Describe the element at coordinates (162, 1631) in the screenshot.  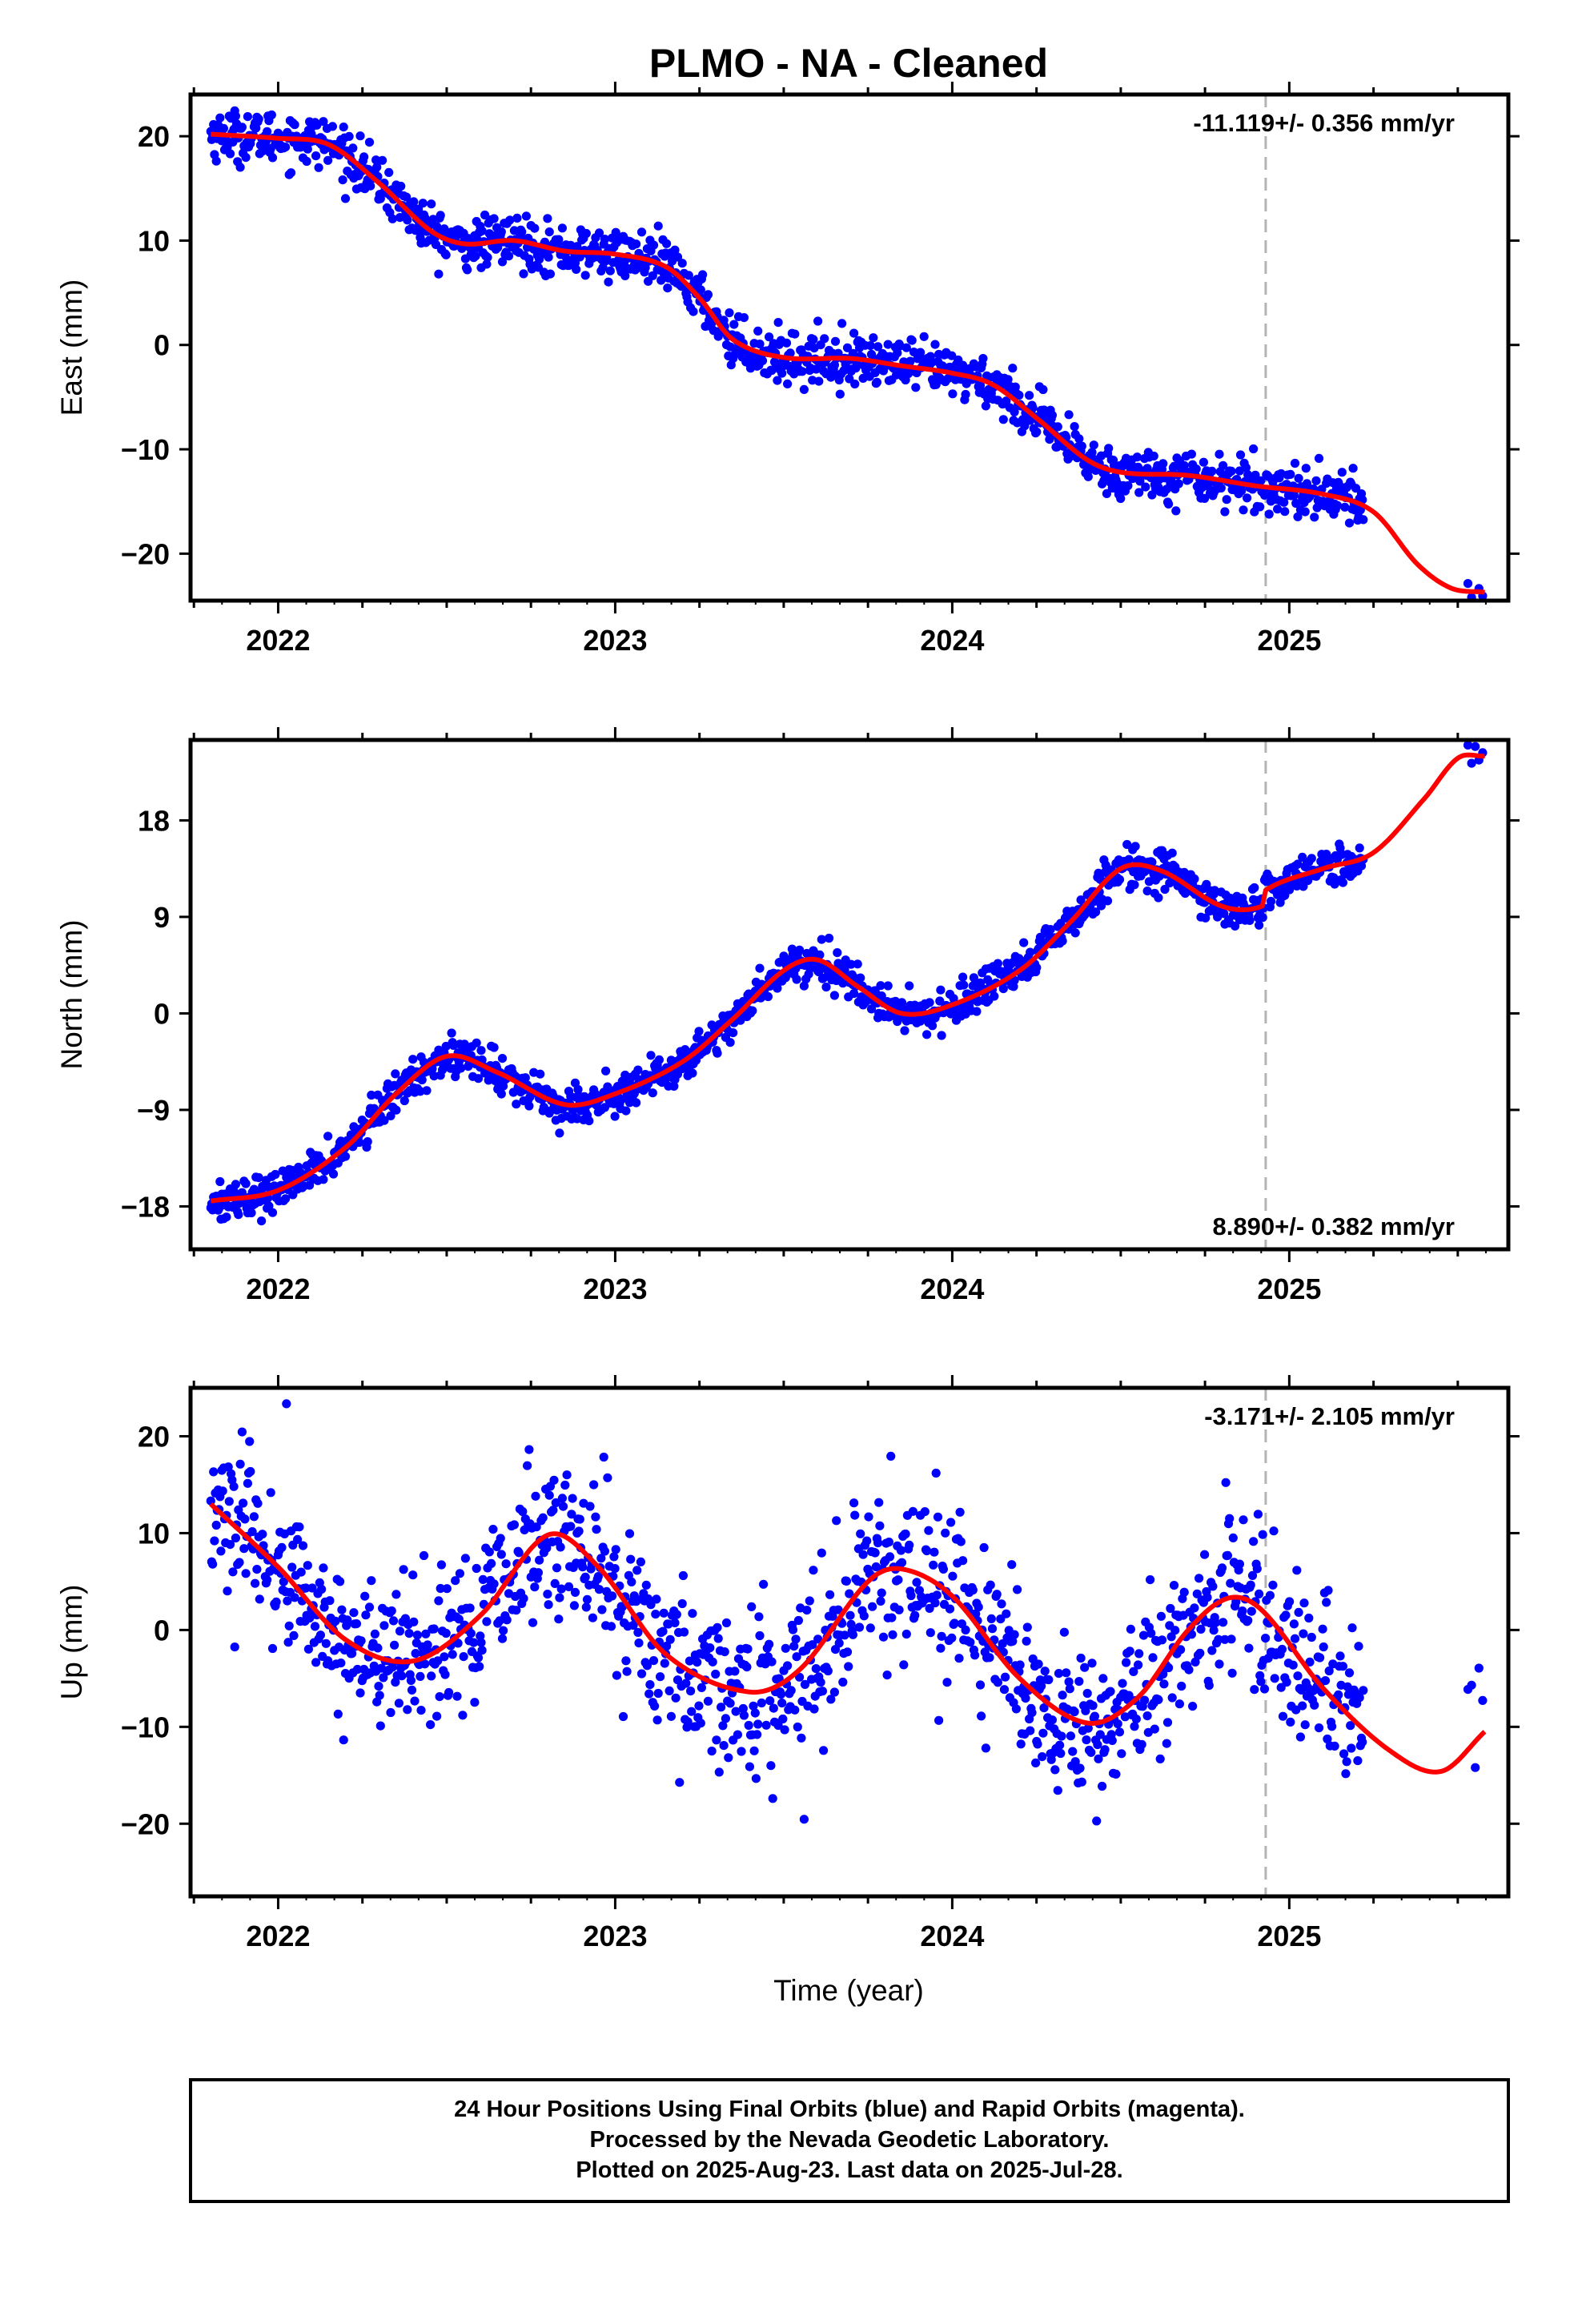
I see `y-tick-label: 0` at that location.